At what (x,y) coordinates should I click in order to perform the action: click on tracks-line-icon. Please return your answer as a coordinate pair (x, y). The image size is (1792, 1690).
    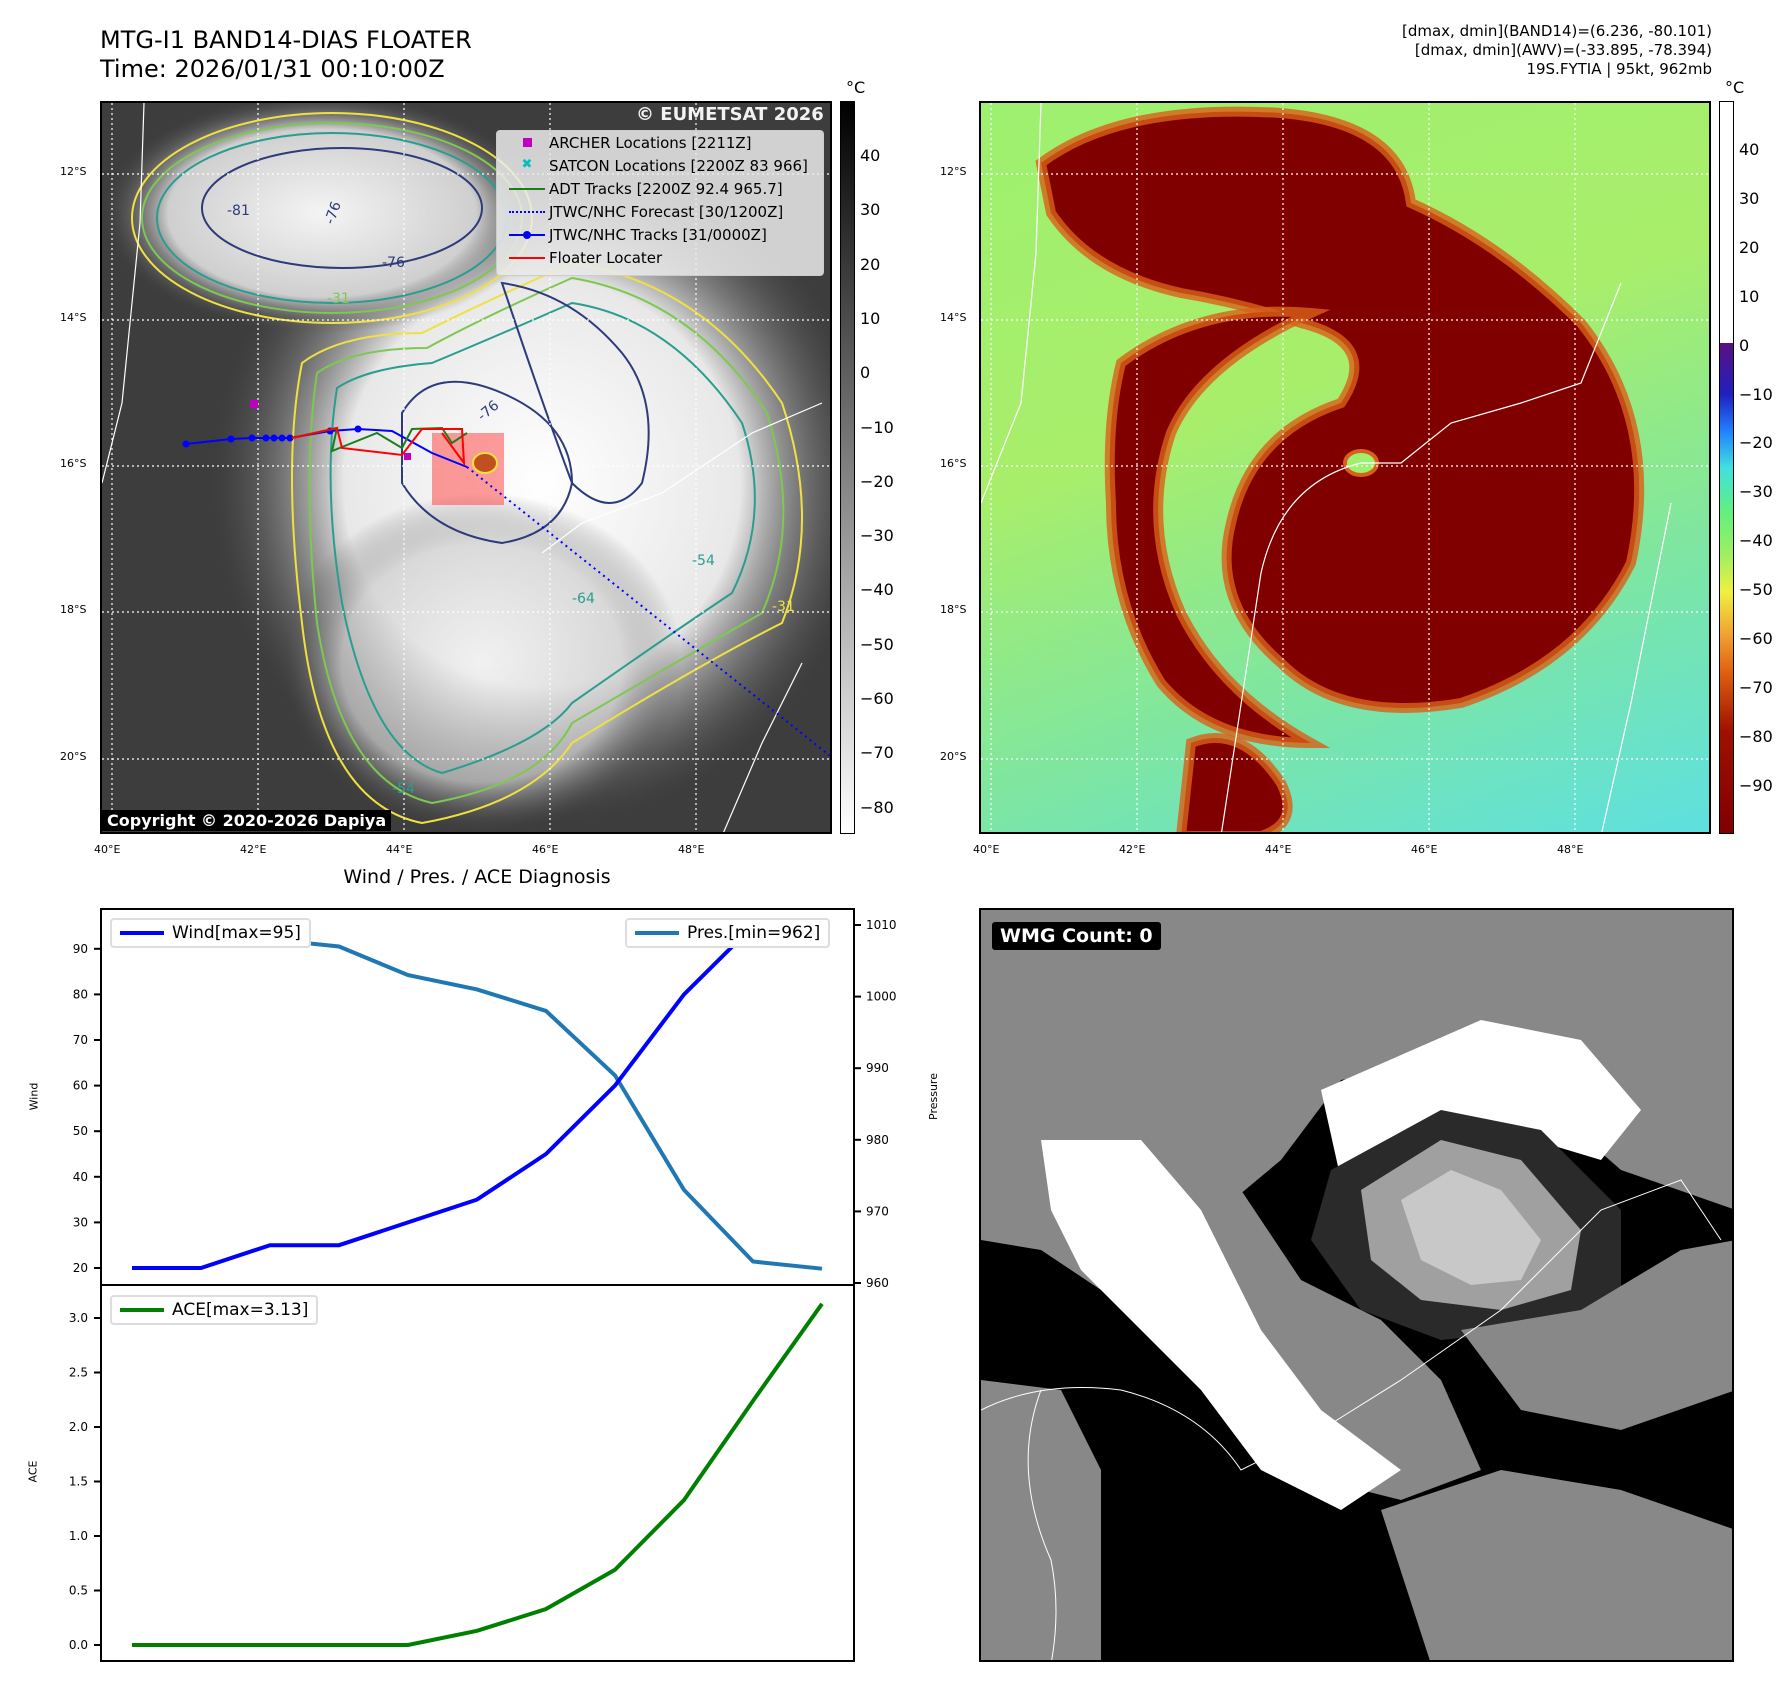
    Looking at the image, I should click on (527, 235).